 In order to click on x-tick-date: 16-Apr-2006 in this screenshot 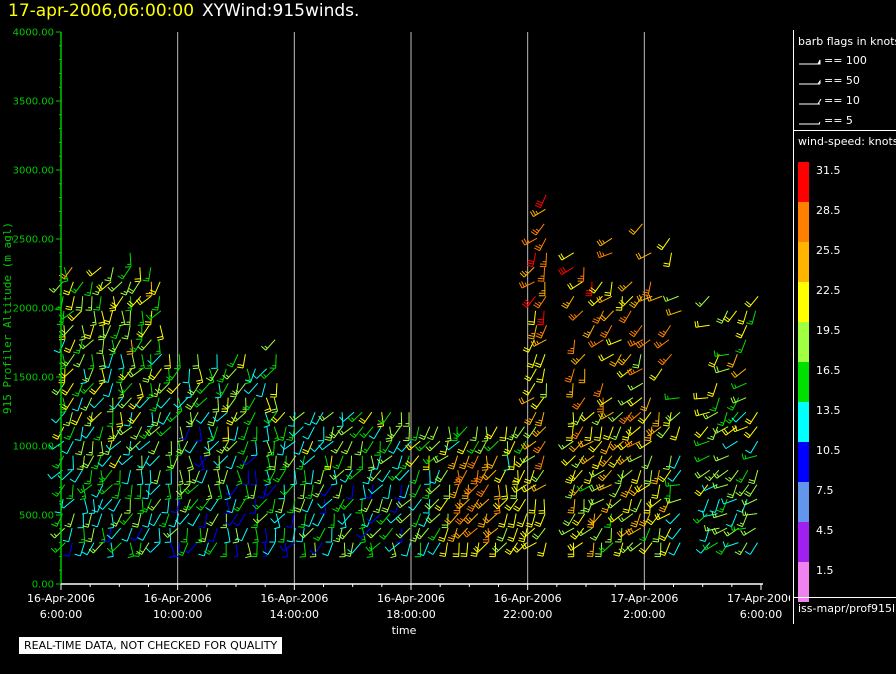, I will do `click(178, 598)`.